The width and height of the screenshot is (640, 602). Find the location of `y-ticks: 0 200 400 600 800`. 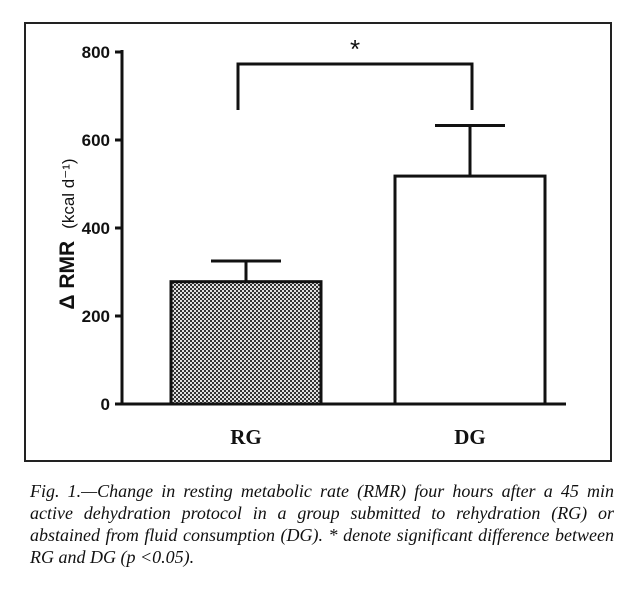

y-ticks: 0 200 400 600 800 is located at coordinates (102, 228).